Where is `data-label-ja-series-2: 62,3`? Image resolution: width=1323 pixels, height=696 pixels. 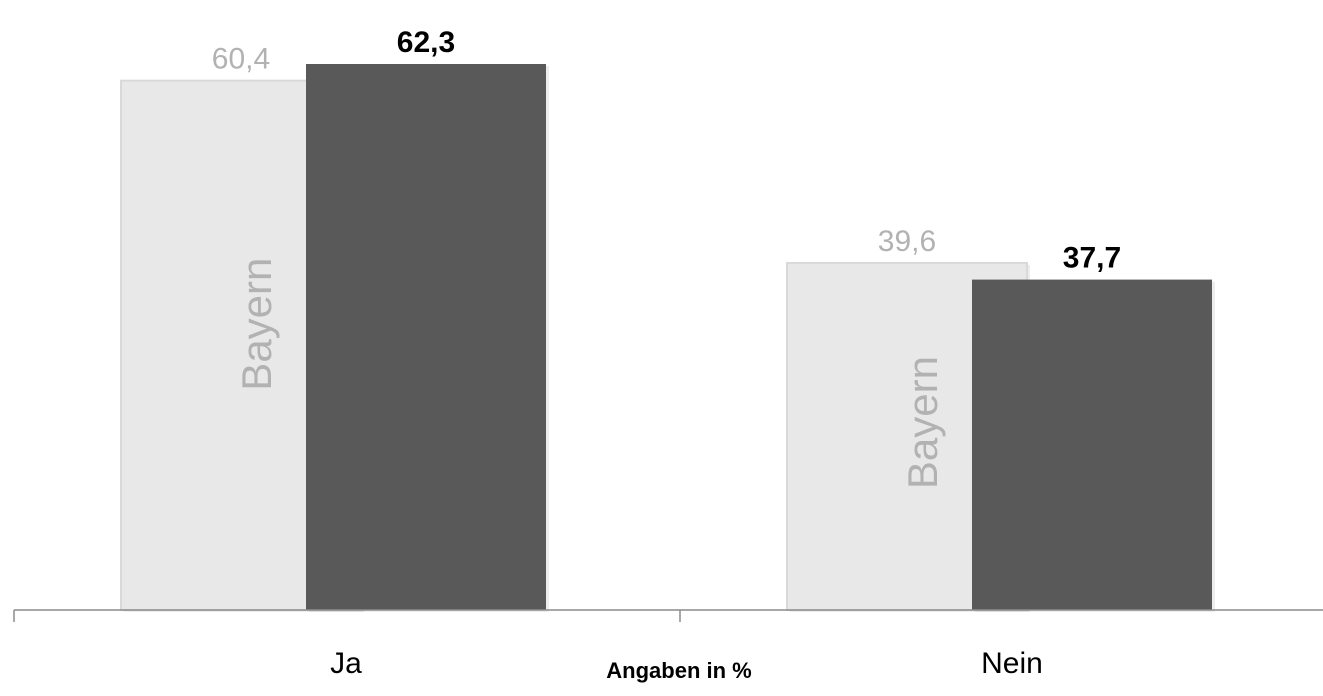
data-label-ja-series-2: 62,3 is located at coordinates (426, 42).